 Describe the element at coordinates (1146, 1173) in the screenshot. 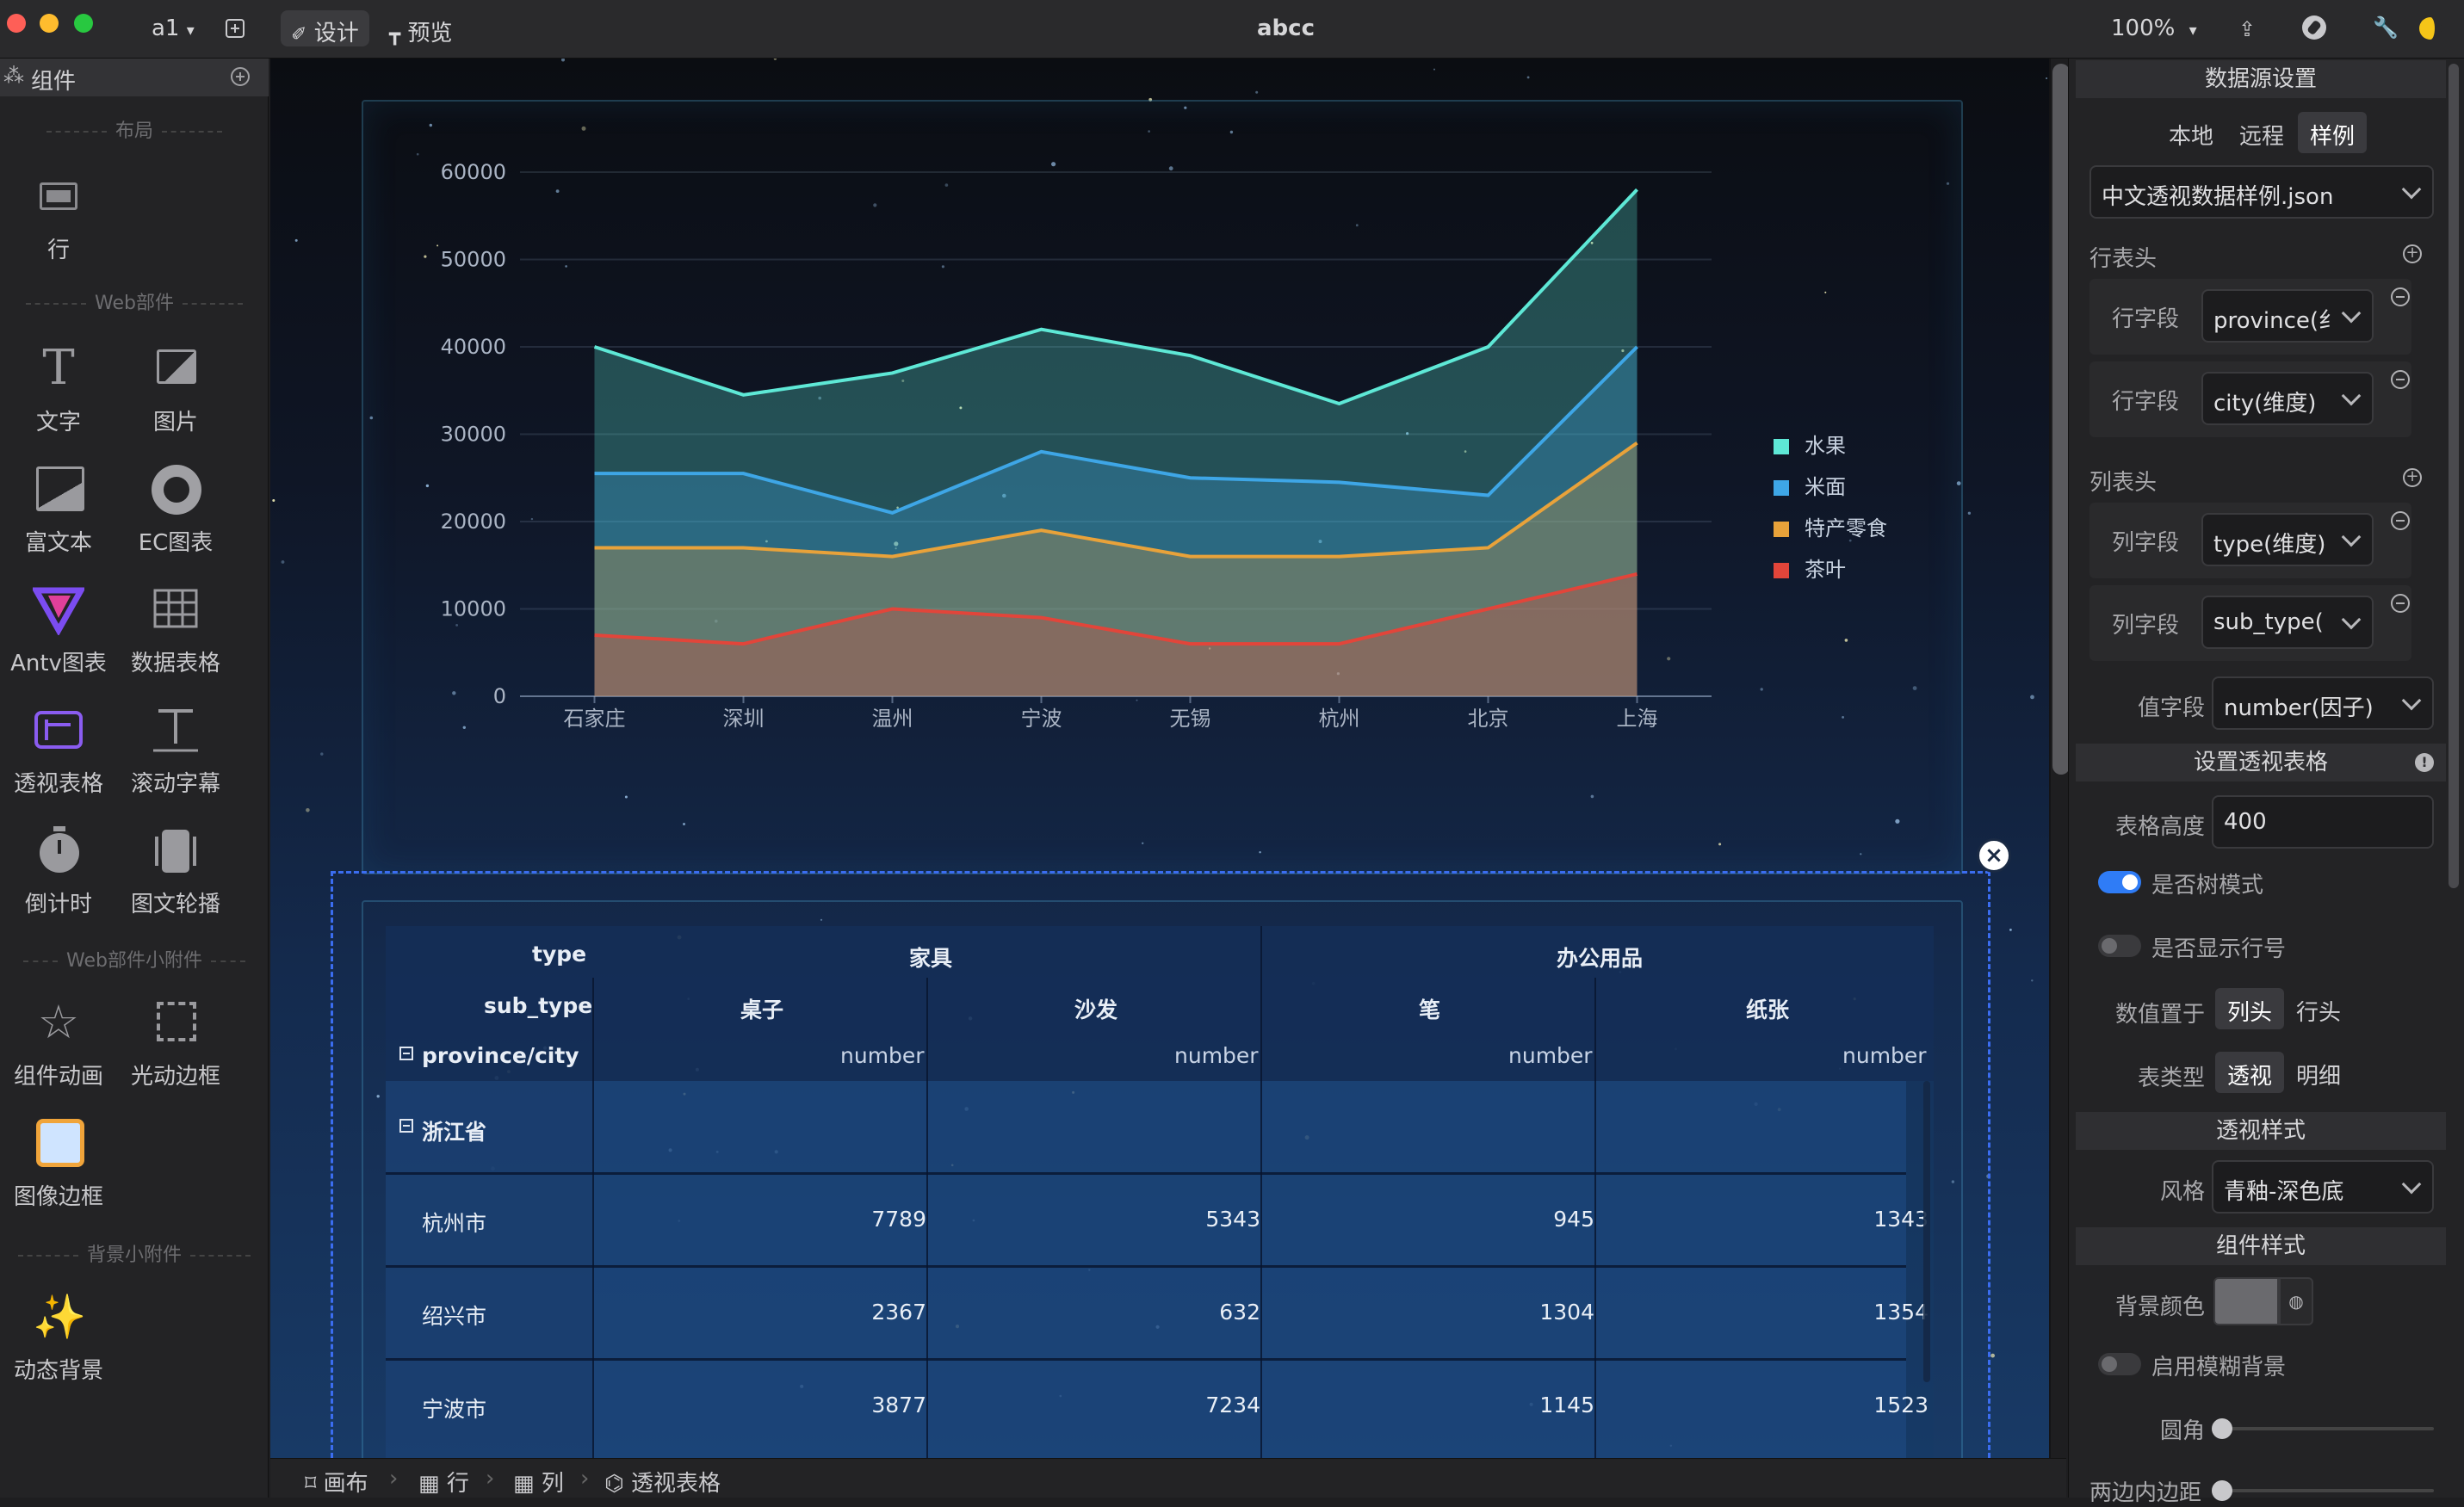

I see `grid-line` at that location.